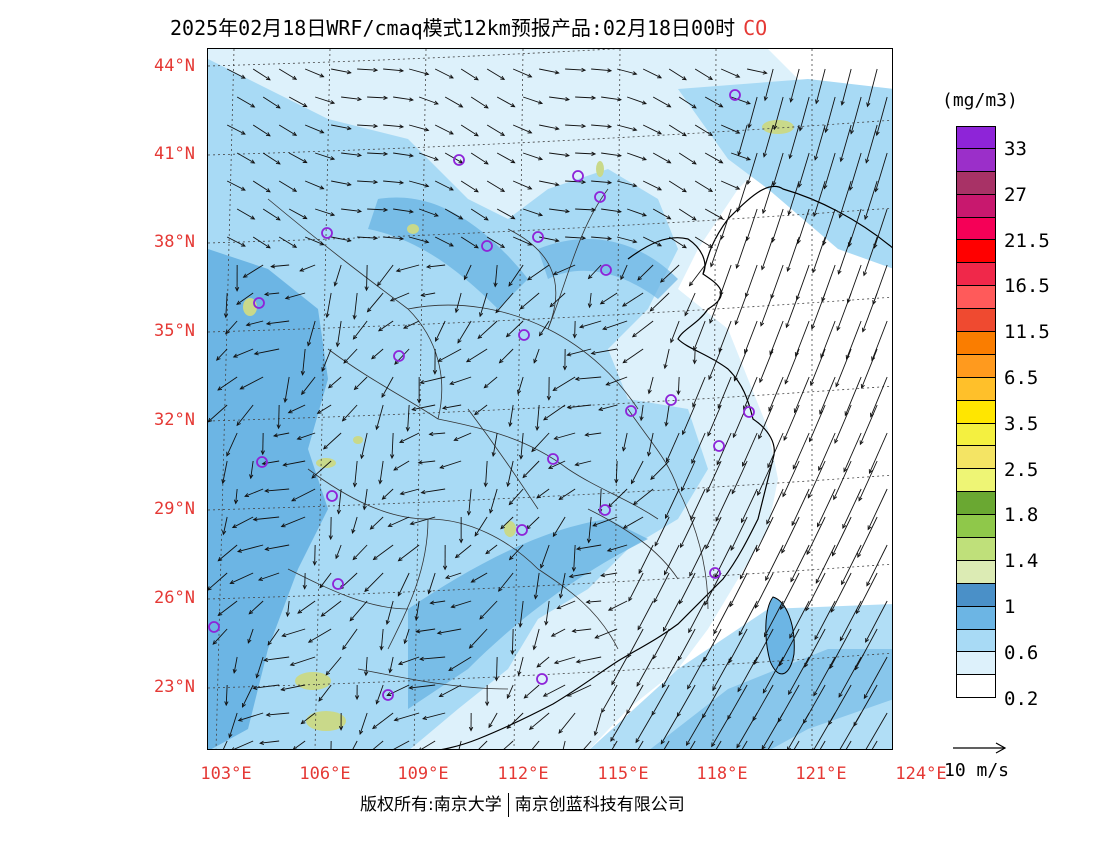  Describe the element at coordinates (1021, 377) in the screenshot. I see `legend-label: 6.5` at that location.